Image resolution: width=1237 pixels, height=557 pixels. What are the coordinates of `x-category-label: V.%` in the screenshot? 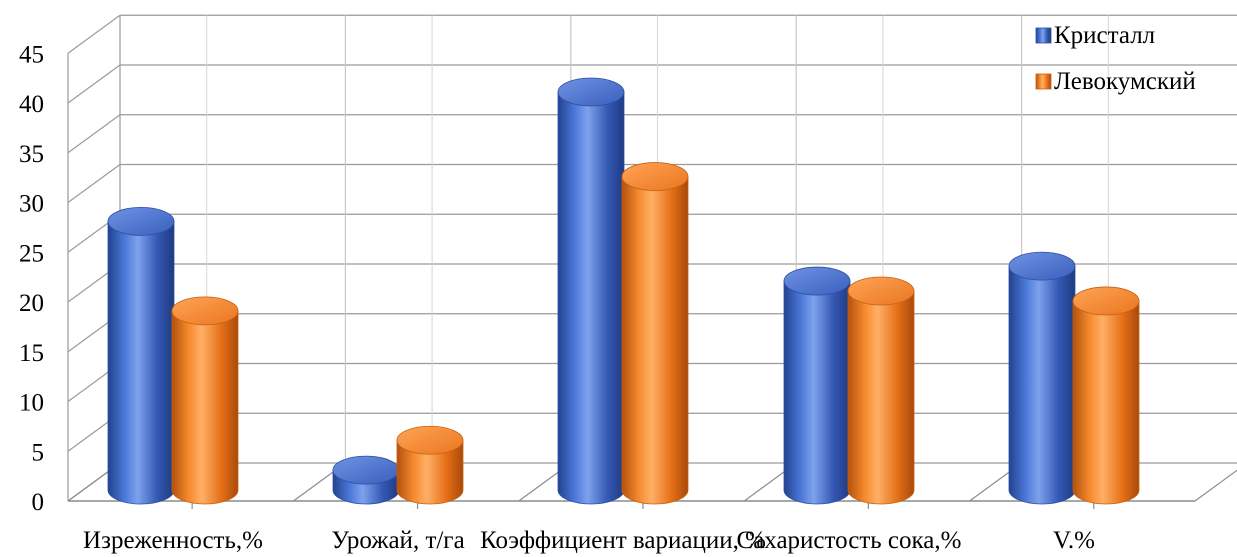 It's located at (1074, 540).